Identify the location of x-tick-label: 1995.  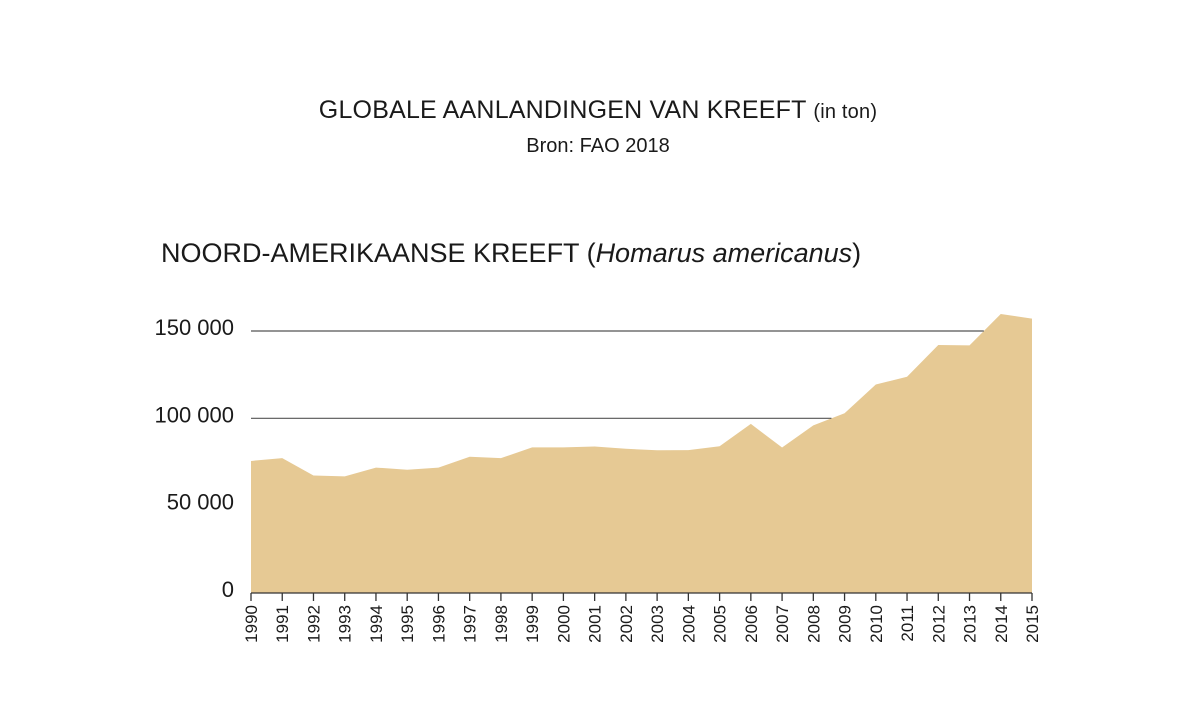
(407, 624).